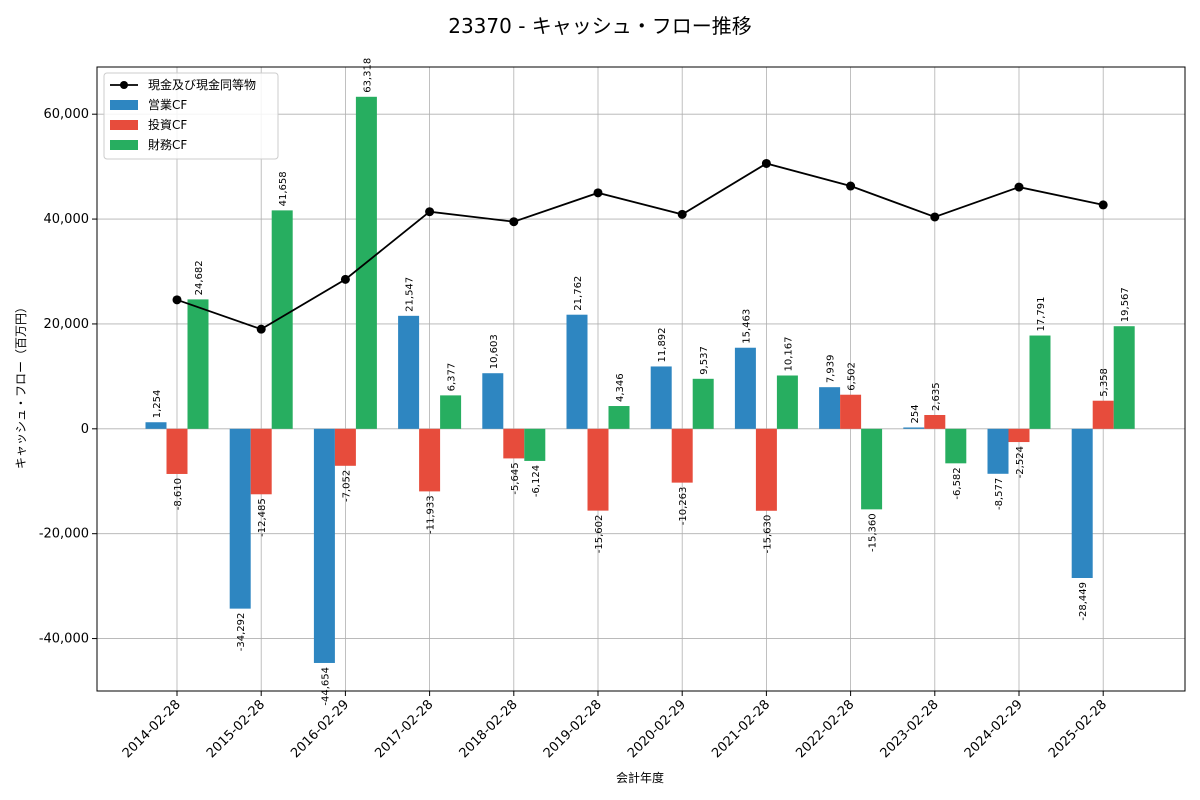 The width and height of the screenshot is (1200, 800). I want to click on bar-value-label: 24,682, so click(199, 277).